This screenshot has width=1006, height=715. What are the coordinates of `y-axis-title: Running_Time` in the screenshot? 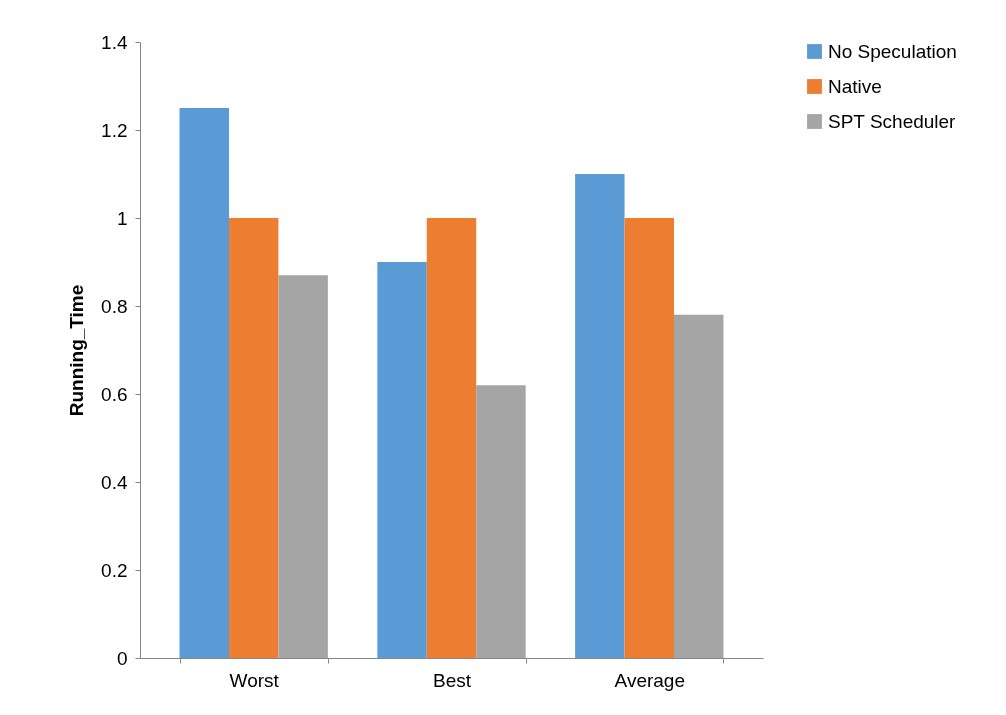 It's located at (77, 350).